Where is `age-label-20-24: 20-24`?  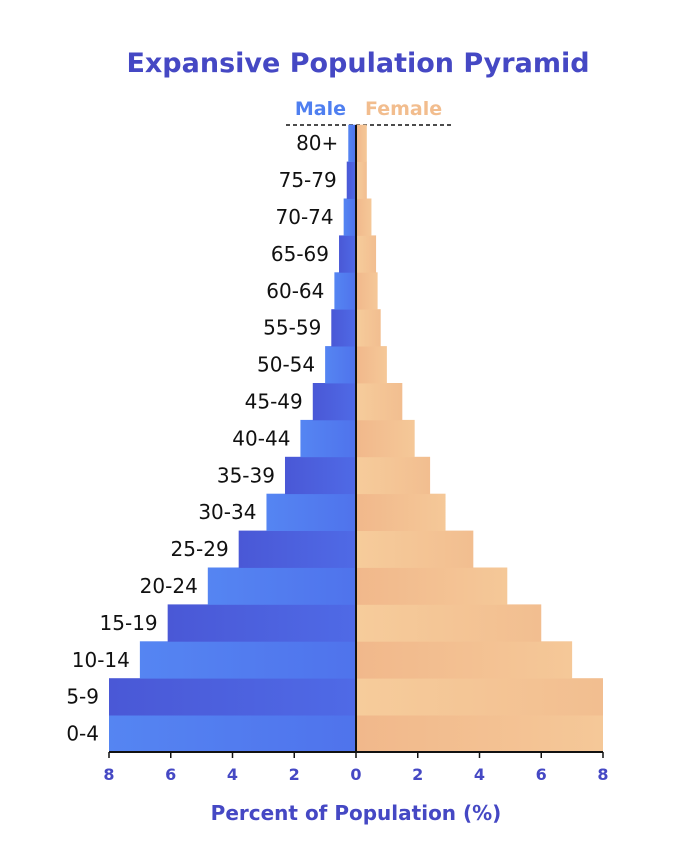
age-label-20-24: 20-24 is located at coordinates (169, 586).